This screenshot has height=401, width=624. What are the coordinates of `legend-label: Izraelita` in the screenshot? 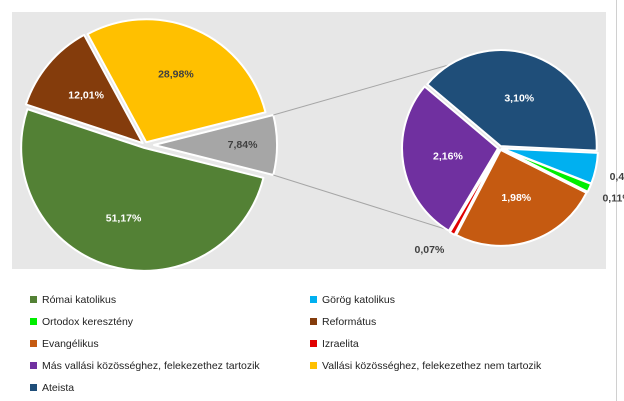 It's located at (340, 343).